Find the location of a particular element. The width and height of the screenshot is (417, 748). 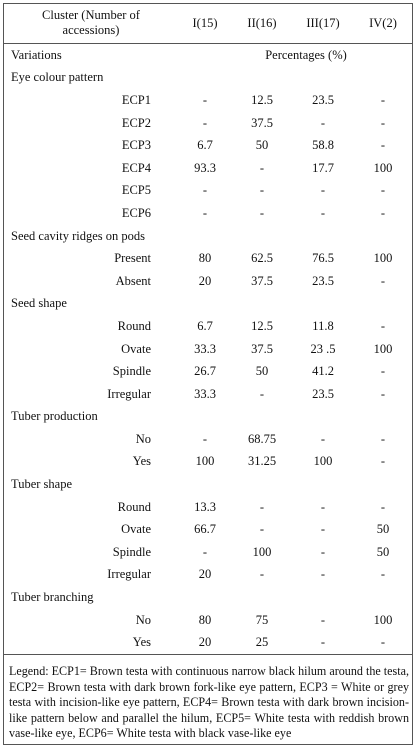

row-label: ECP2 is located at coordinates (136, 122).